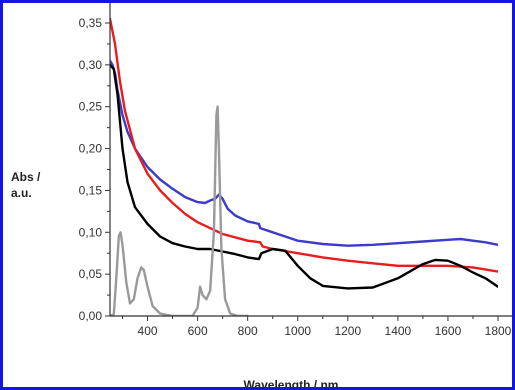 The width and height of the screenshot is (515, 390). I want to click on x-tick-label: 1800, so click(498, 331).